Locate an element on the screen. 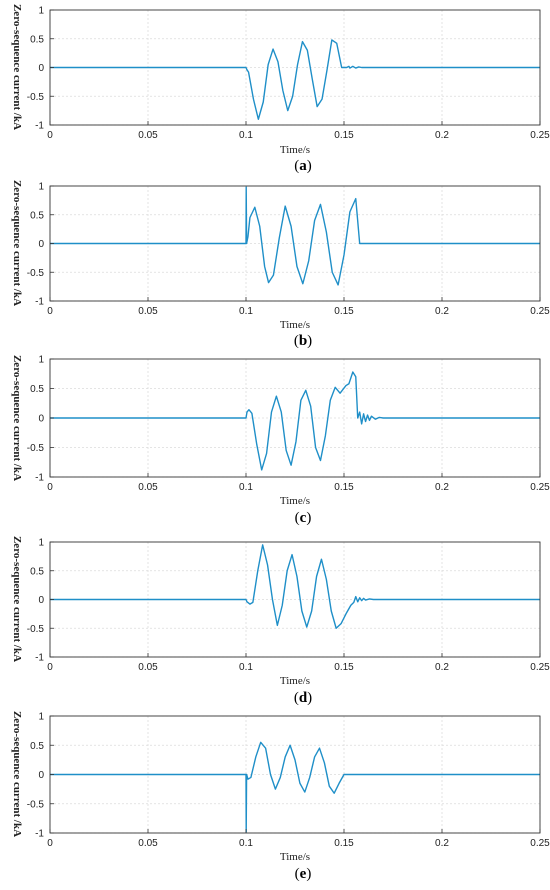 This screenshot has width=550, height=890. panel-caption-letter: b is located at coordinates (303, 341).